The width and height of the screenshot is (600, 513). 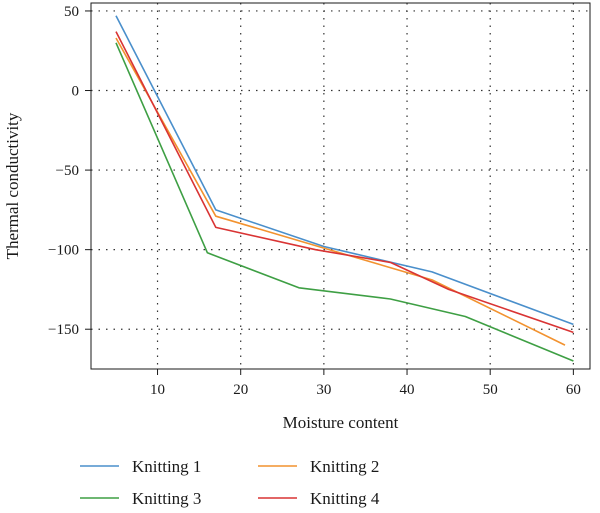 I want to click on x-tick-label: 20, so click(x=240, y=390).